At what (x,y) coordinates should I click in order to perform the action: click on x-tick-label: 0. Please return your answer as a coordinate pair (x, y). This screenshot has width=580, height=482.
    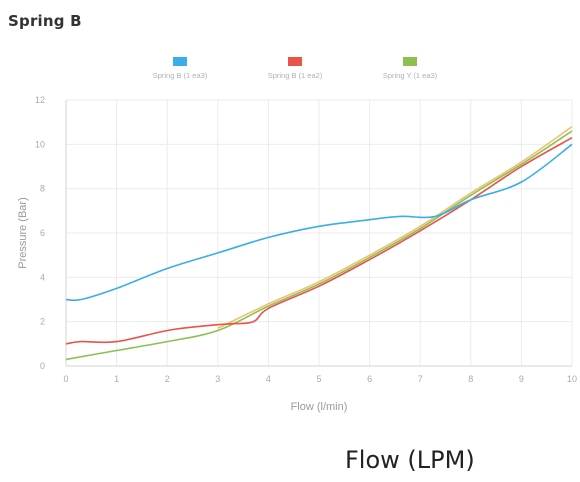
    Looking at the image, I should click on (65, 379).